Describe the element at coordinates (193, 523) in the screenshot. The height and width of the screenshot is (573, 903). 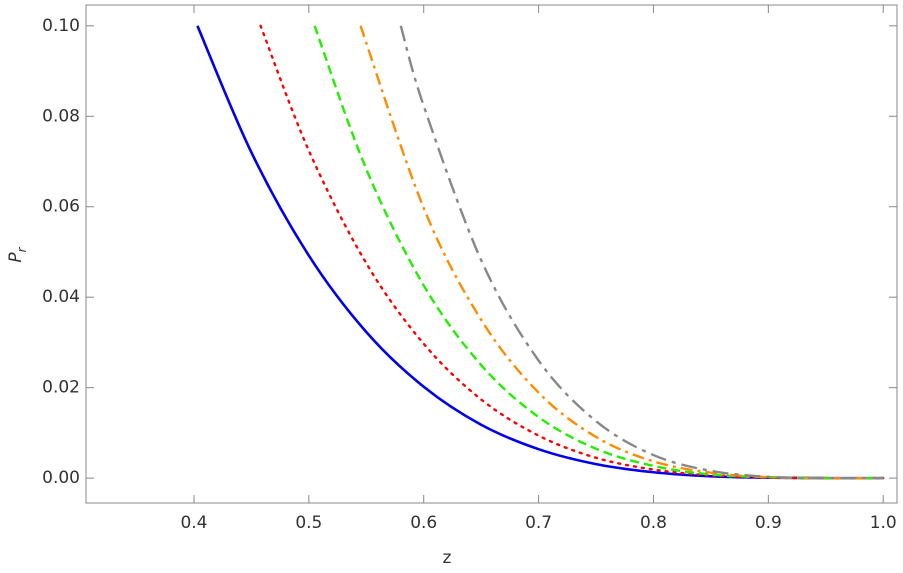
I see `x-tick-label: 0.4` at that location.